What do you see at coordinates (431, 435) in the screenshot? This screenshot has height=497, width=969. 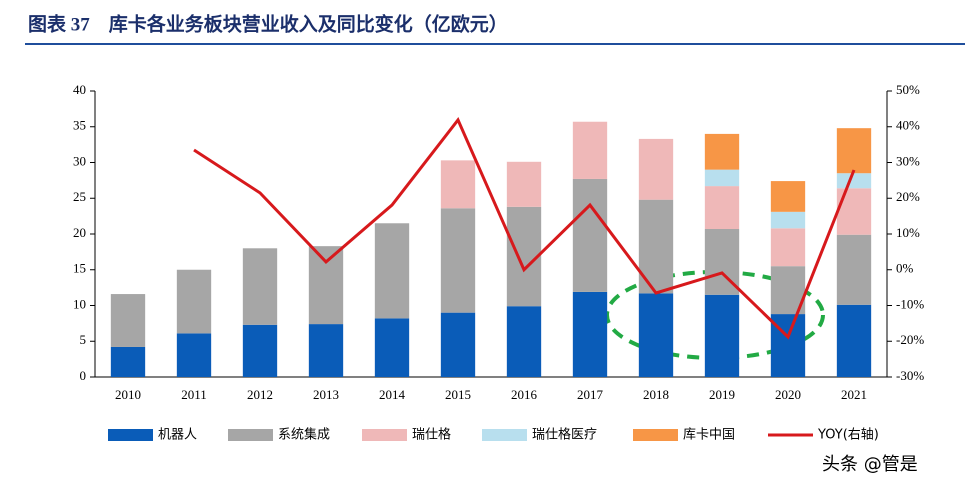 I see `legend-label: 瑞仕格` at bounding box center [431, 435].